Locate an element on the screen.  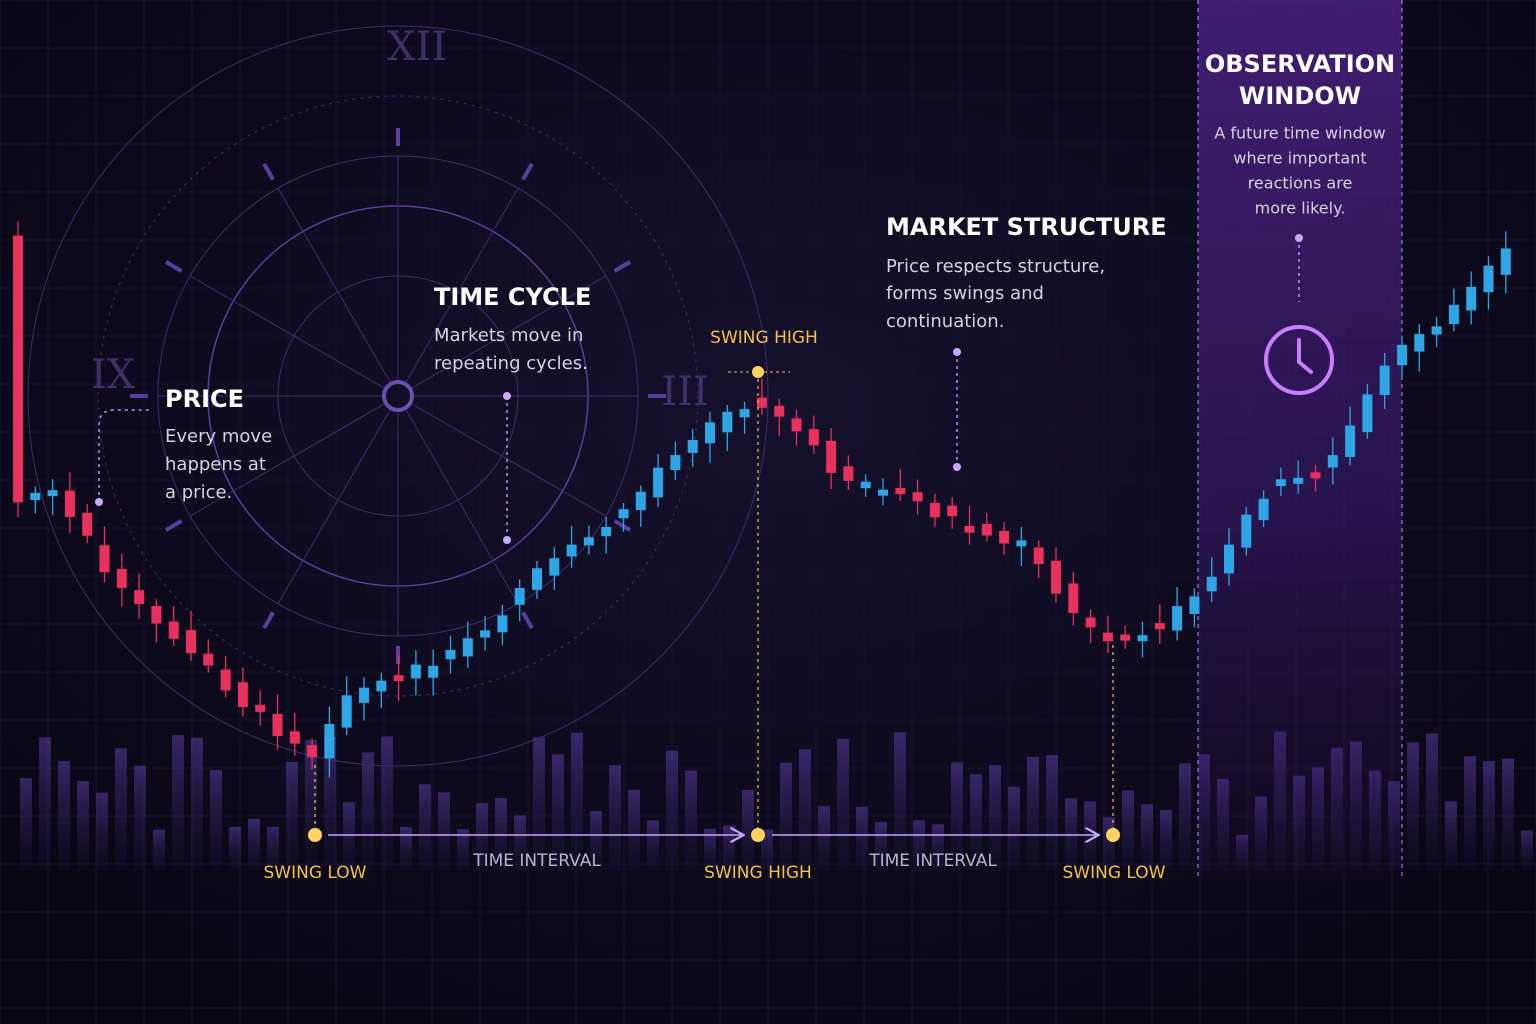
window-title: WINDOW is located at coordinates (1300, 96).